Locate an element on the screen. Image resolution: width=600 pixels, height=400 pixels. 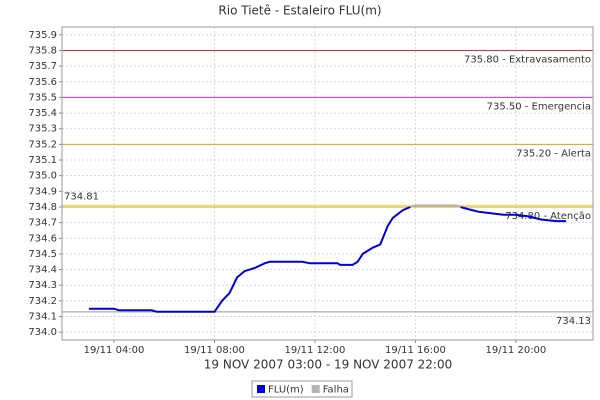
marker-label: 735.20 - Alerta is located at coordinates (553, 153).